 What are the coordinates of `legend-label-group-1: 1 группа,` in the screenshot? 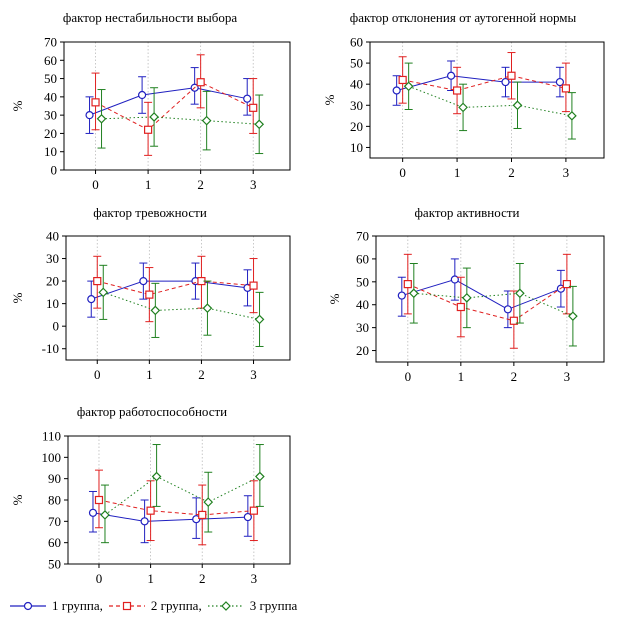 It's located at (77, 605).